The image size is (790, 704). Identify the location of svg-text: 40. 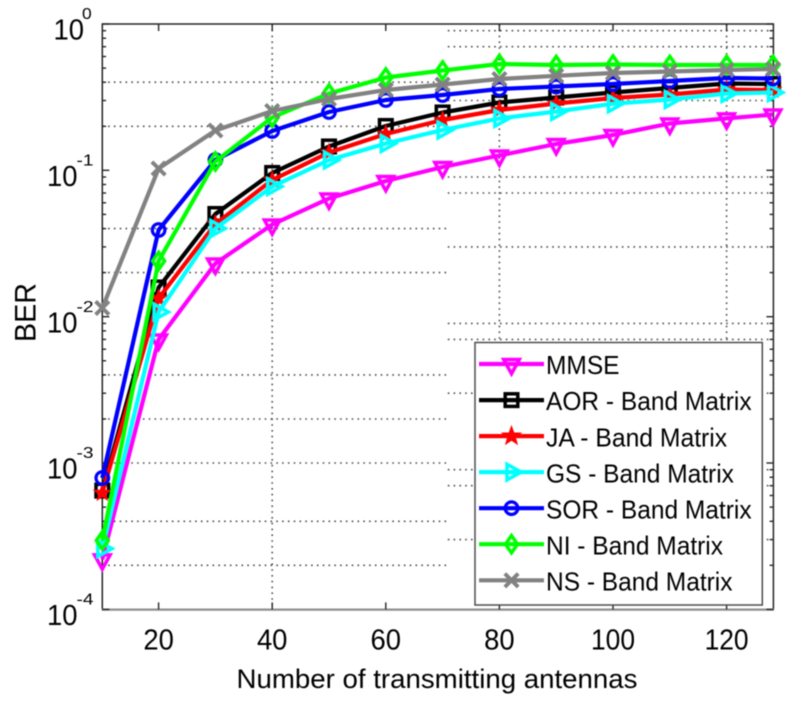
(272, 640).